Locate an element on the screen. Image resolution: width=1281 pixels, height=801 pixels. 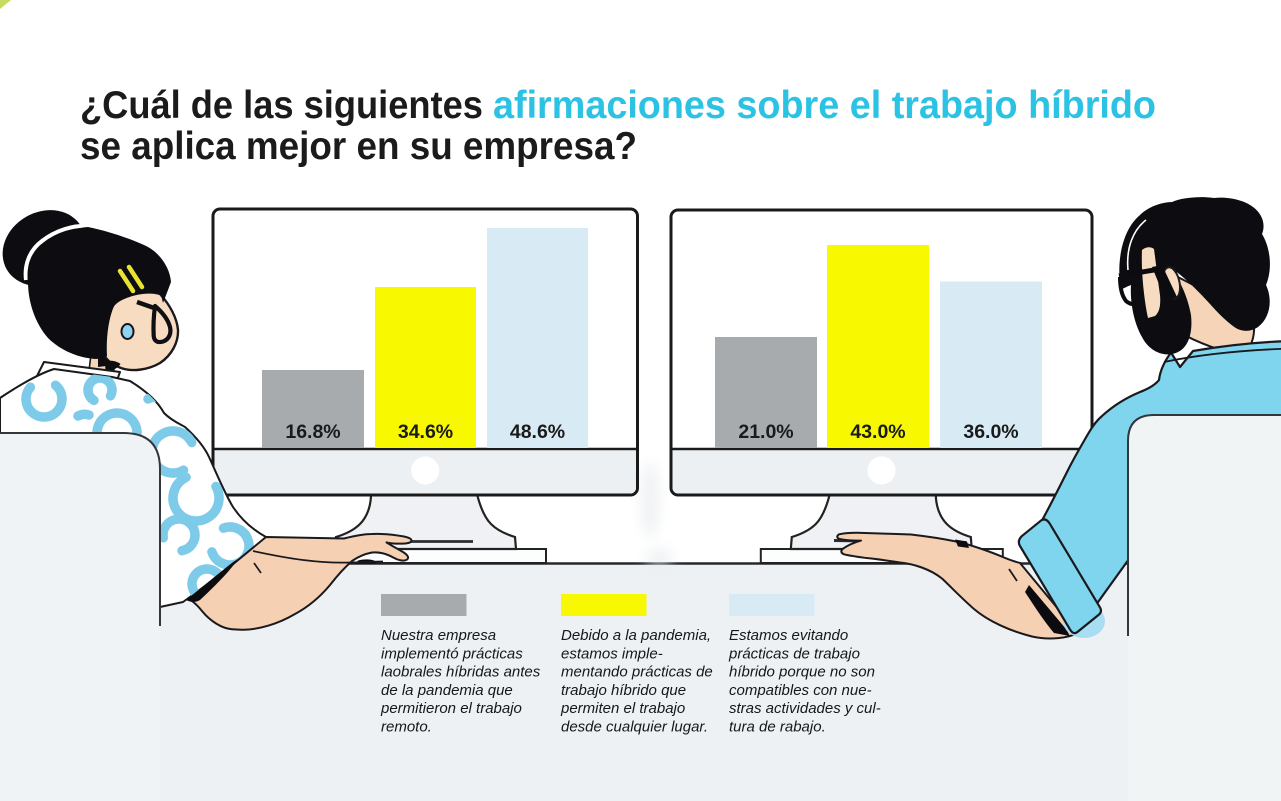
svg-text: permiten el trabajo is located at coordinates (622, 708).